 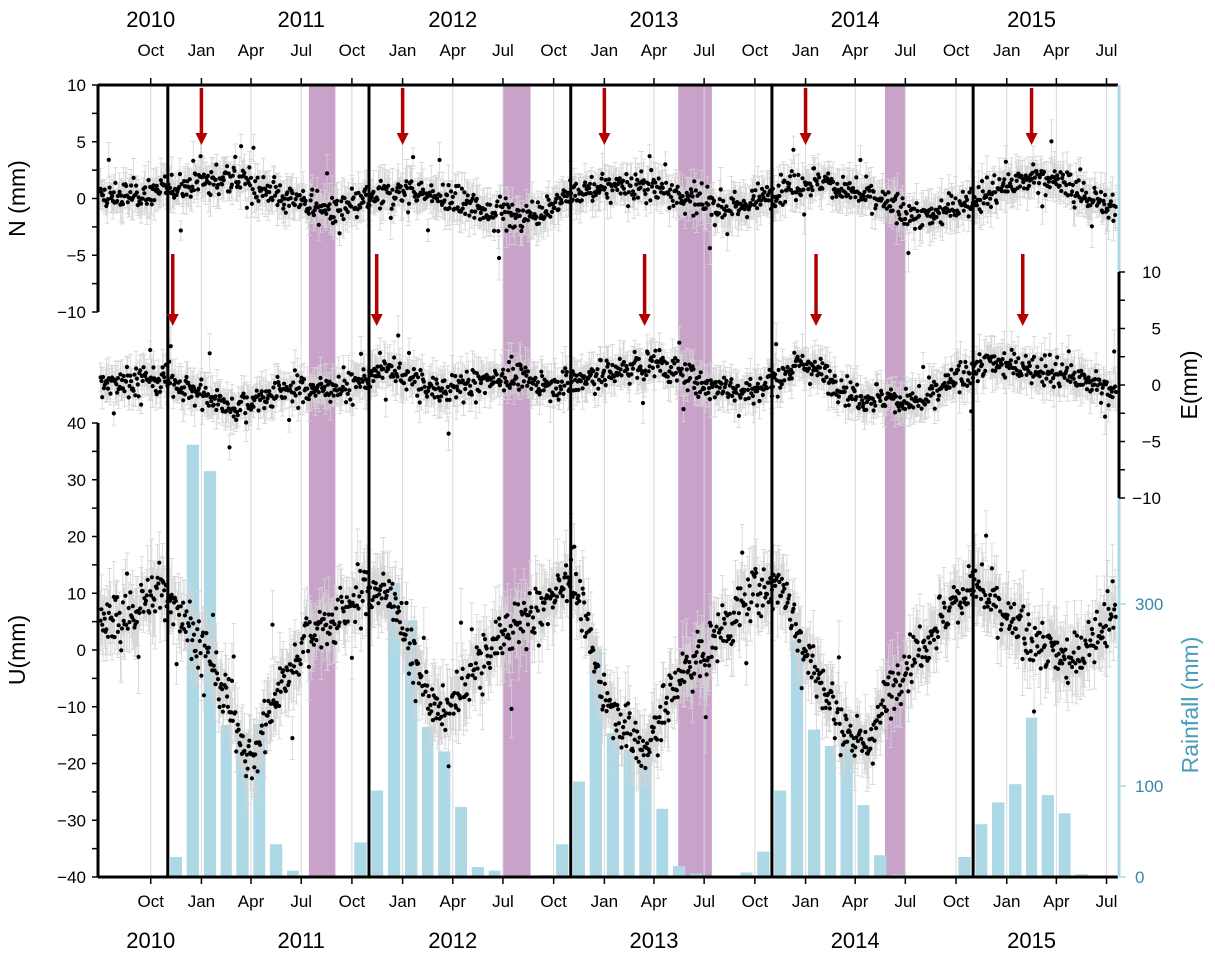 I want to click on y-tick-label-E: 5, so click(x=1156, y=329).